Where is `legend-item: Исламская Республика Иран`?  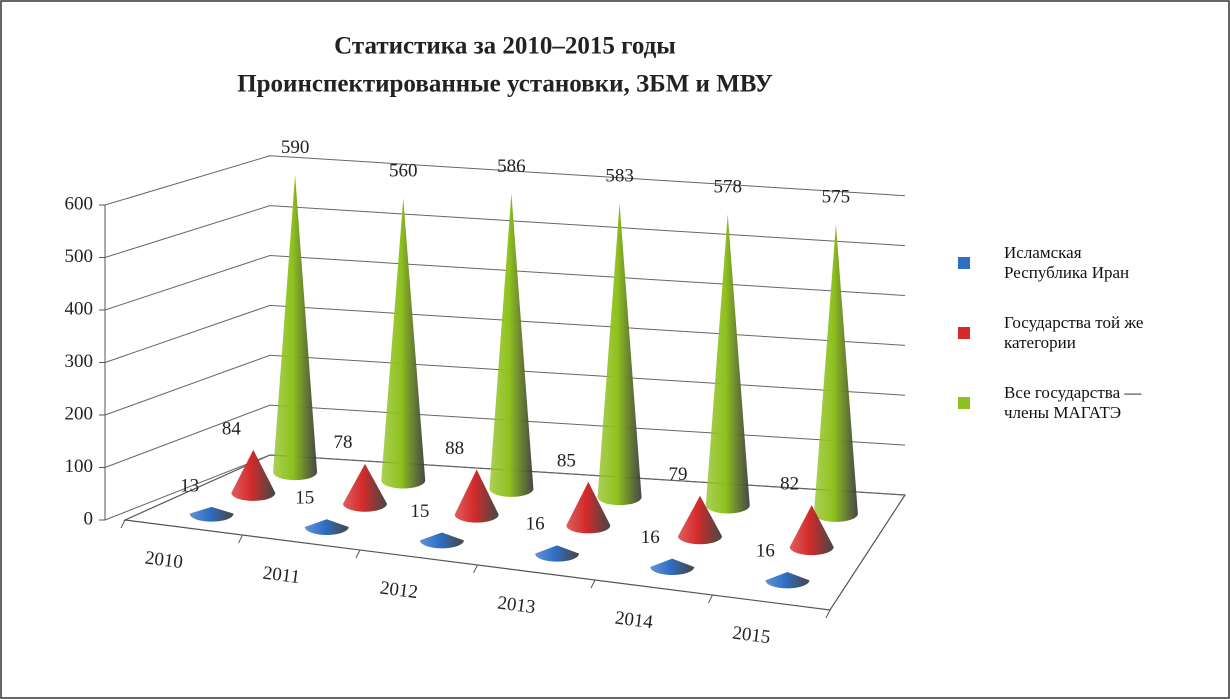 legend-item: Исламская Республика Иран is located at coordinates (1058, 263).